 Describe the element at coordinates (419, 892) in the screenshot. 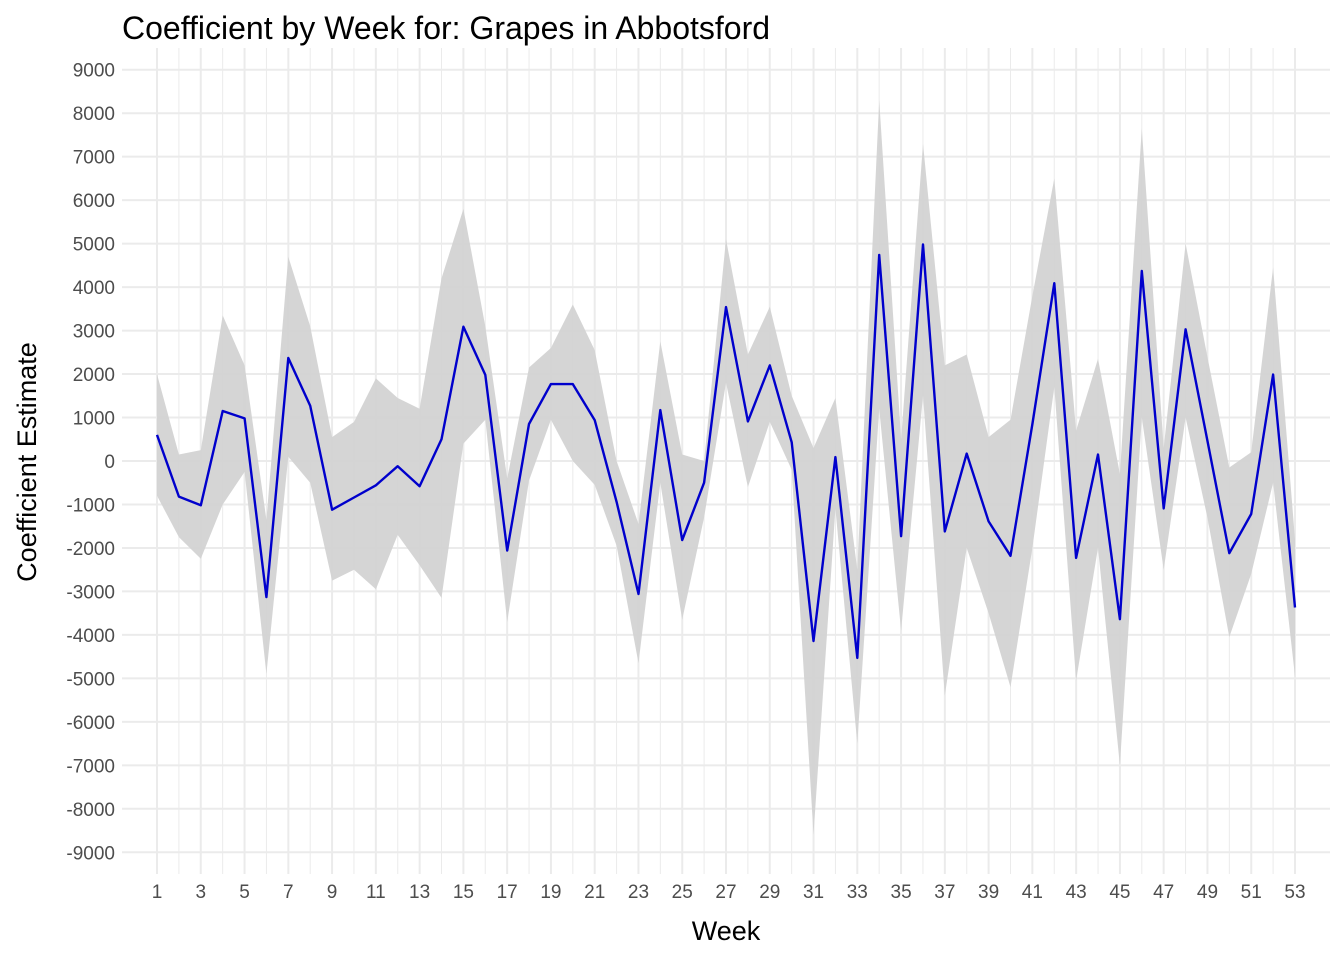

I see `x-tick-label: 13` at that location.